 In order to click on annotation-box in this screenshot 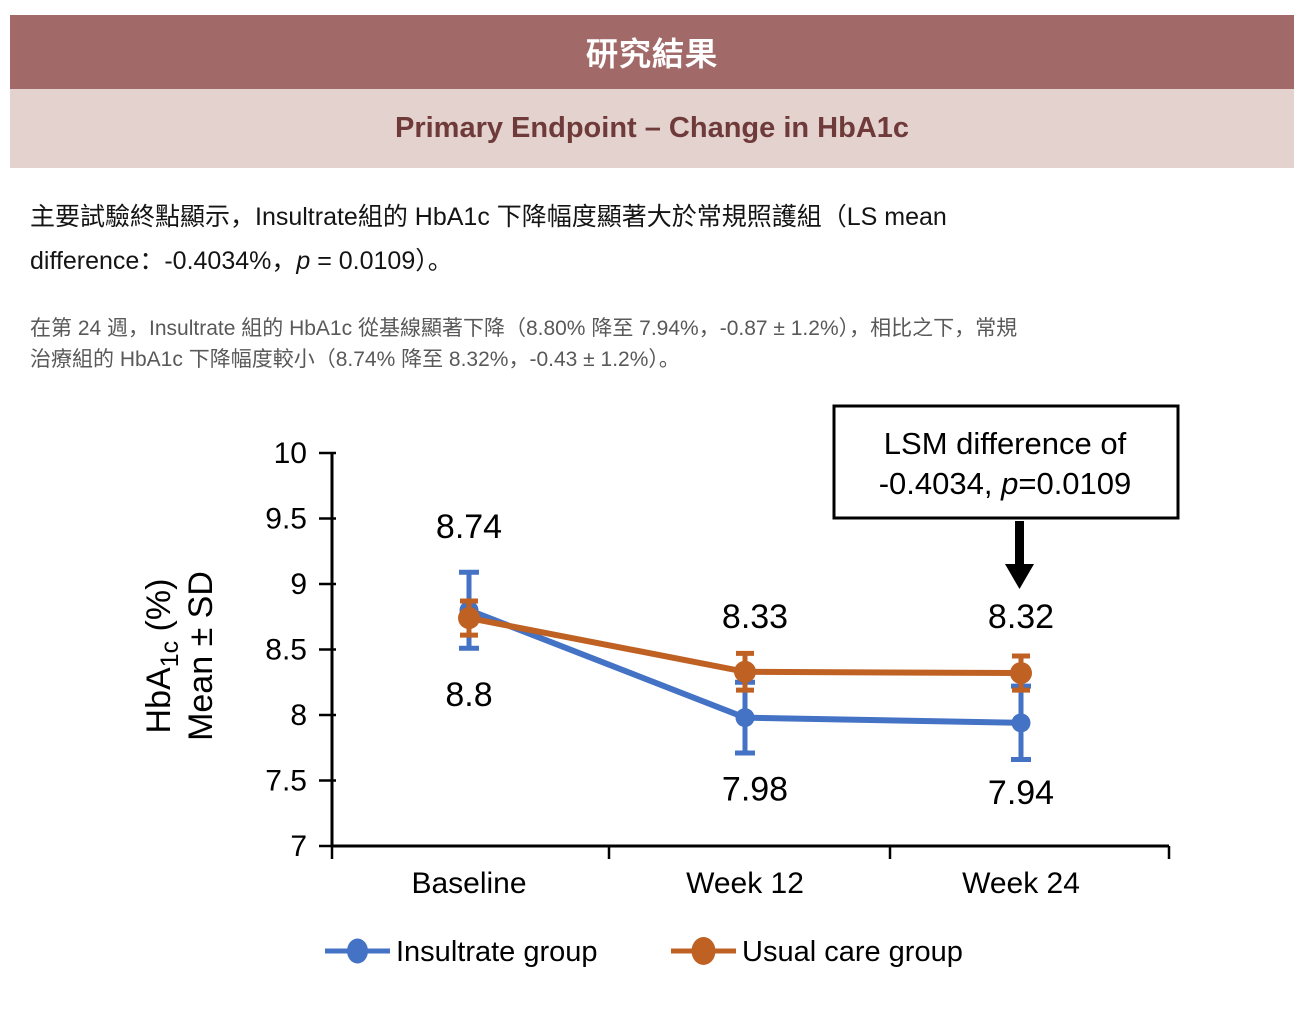, I will do `click(1006, 462)`.